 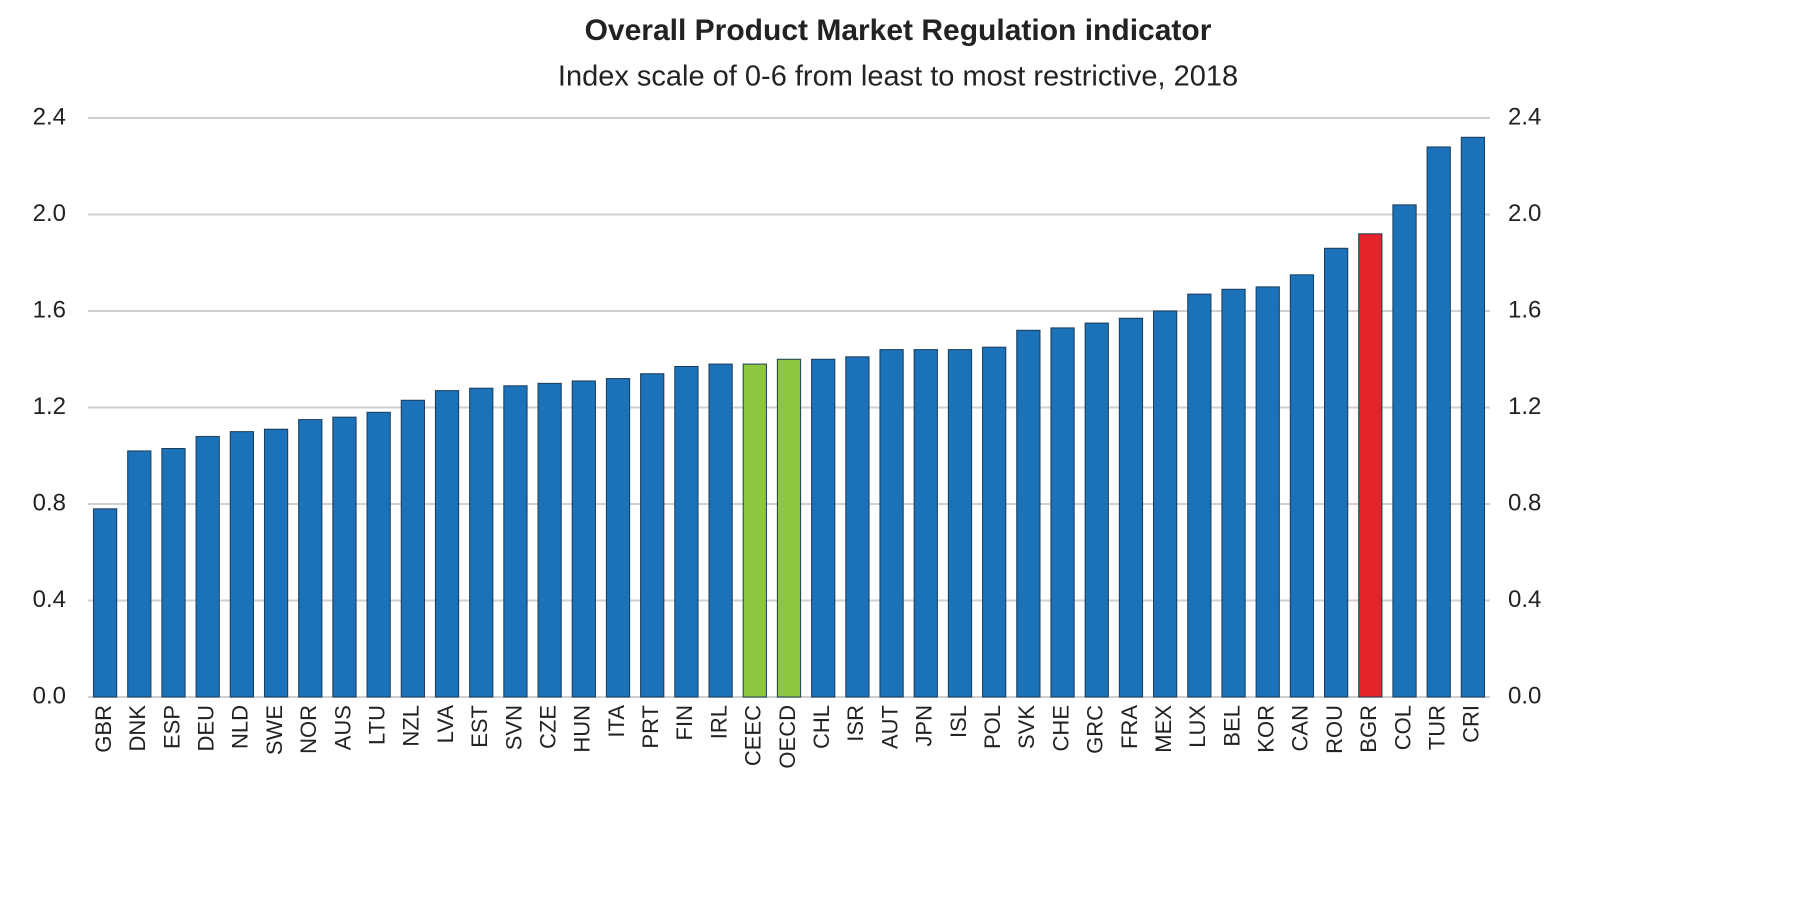 What do you see at coordinates (49, 213) in the screenshot?
I see `y-tick-label: 2.0` at bounding box center [49, 213].